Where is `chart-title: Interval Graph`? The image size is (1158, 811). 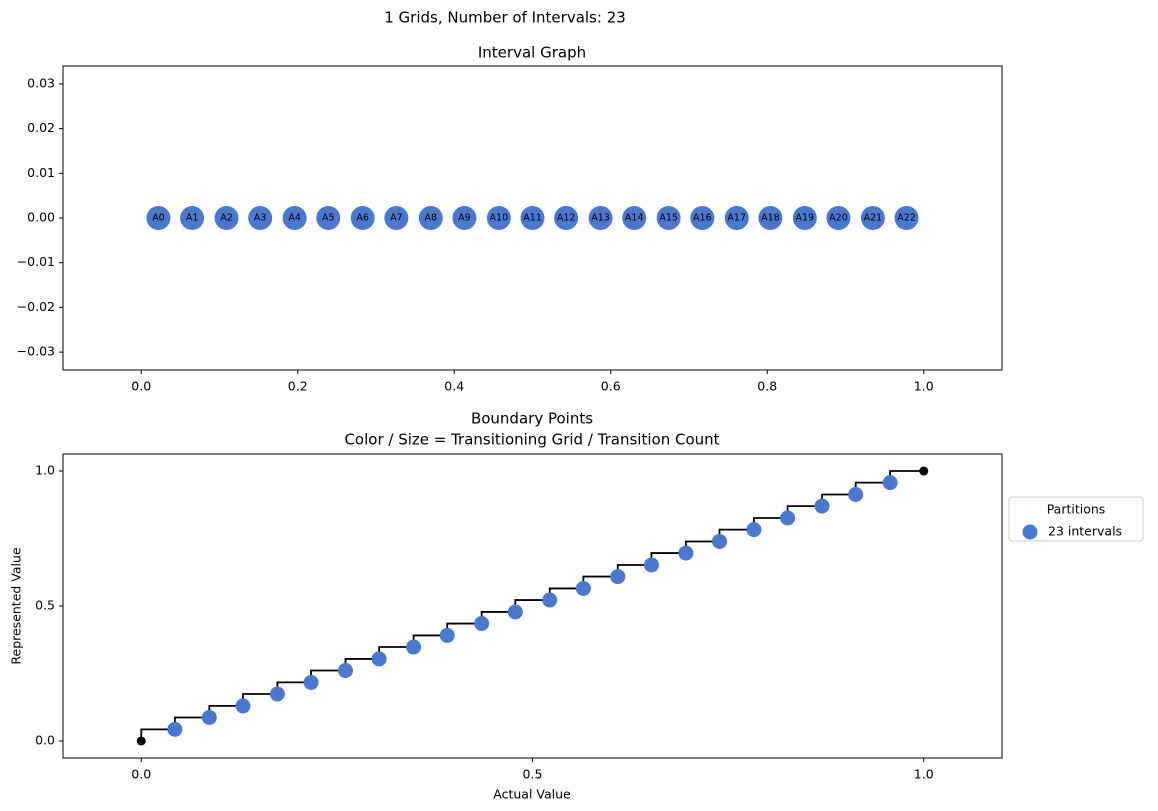 chart-title: Interval Graph is located at coordinates (532, 53).